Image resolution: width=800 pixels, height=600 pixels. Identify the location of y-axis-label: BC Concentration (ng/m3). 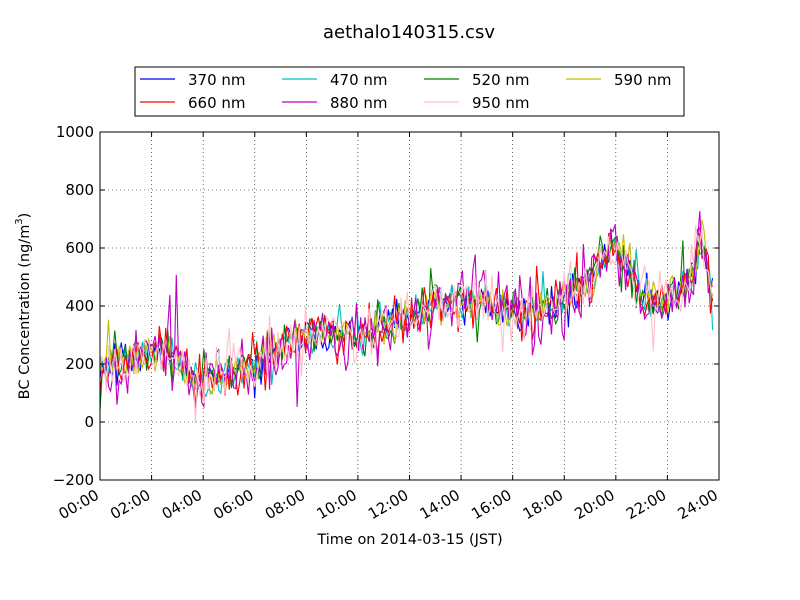
(23, 306).